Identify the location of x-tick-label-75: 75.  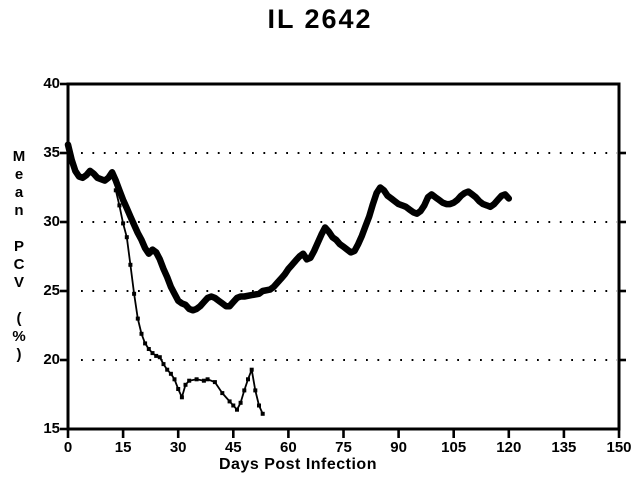
(343, 447).